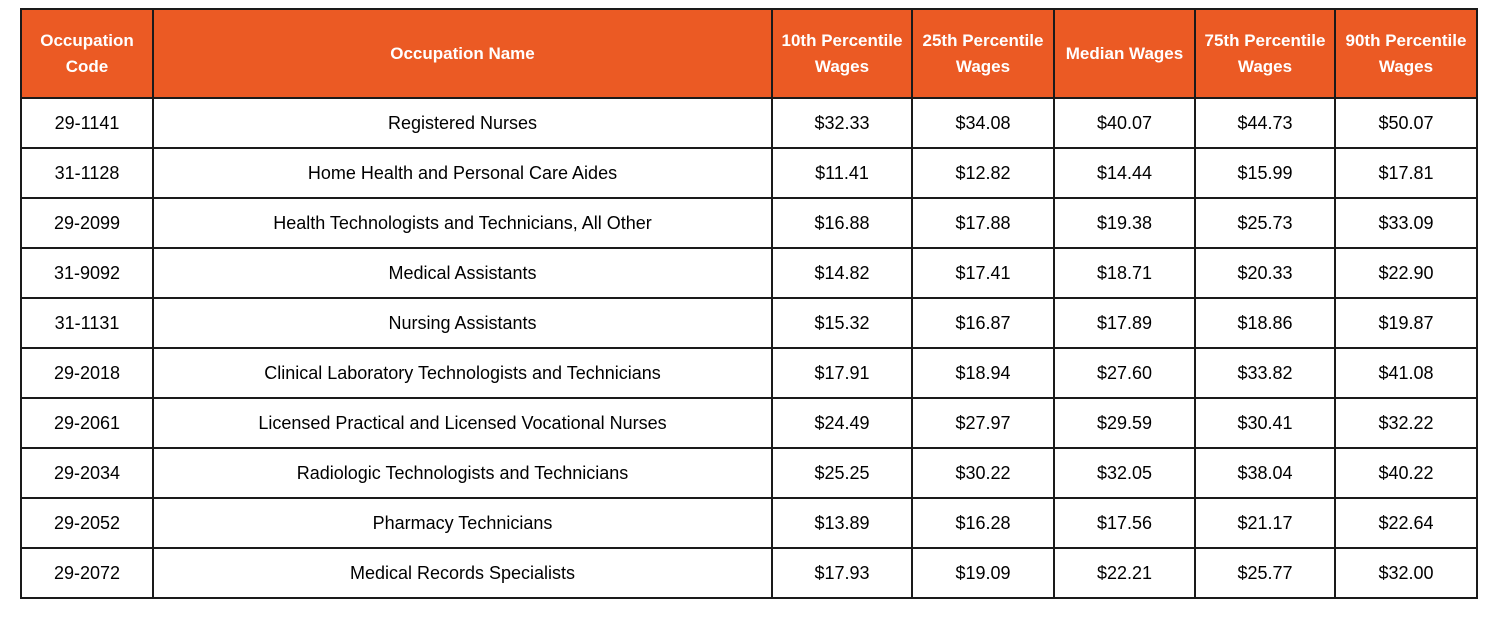  I want to click on cell-code: 29-2072, so click(87, 573).